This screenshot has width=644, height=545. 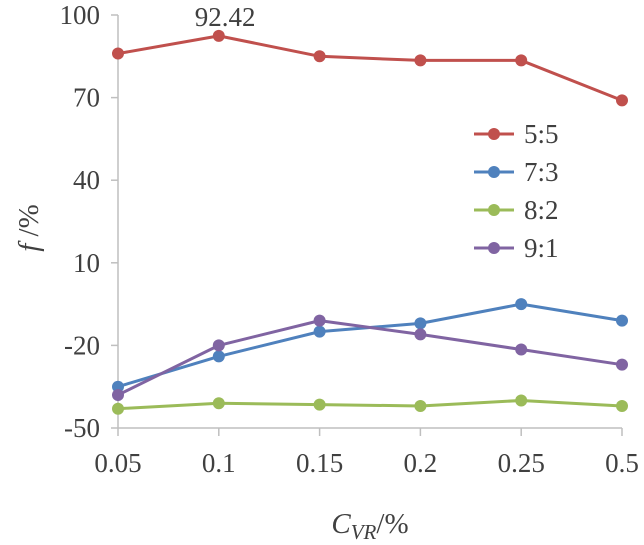 What do you see at coordinates (541, 248) in the screenshot?
I see `legend-label: 9:1` at bounding box center [541, 248].